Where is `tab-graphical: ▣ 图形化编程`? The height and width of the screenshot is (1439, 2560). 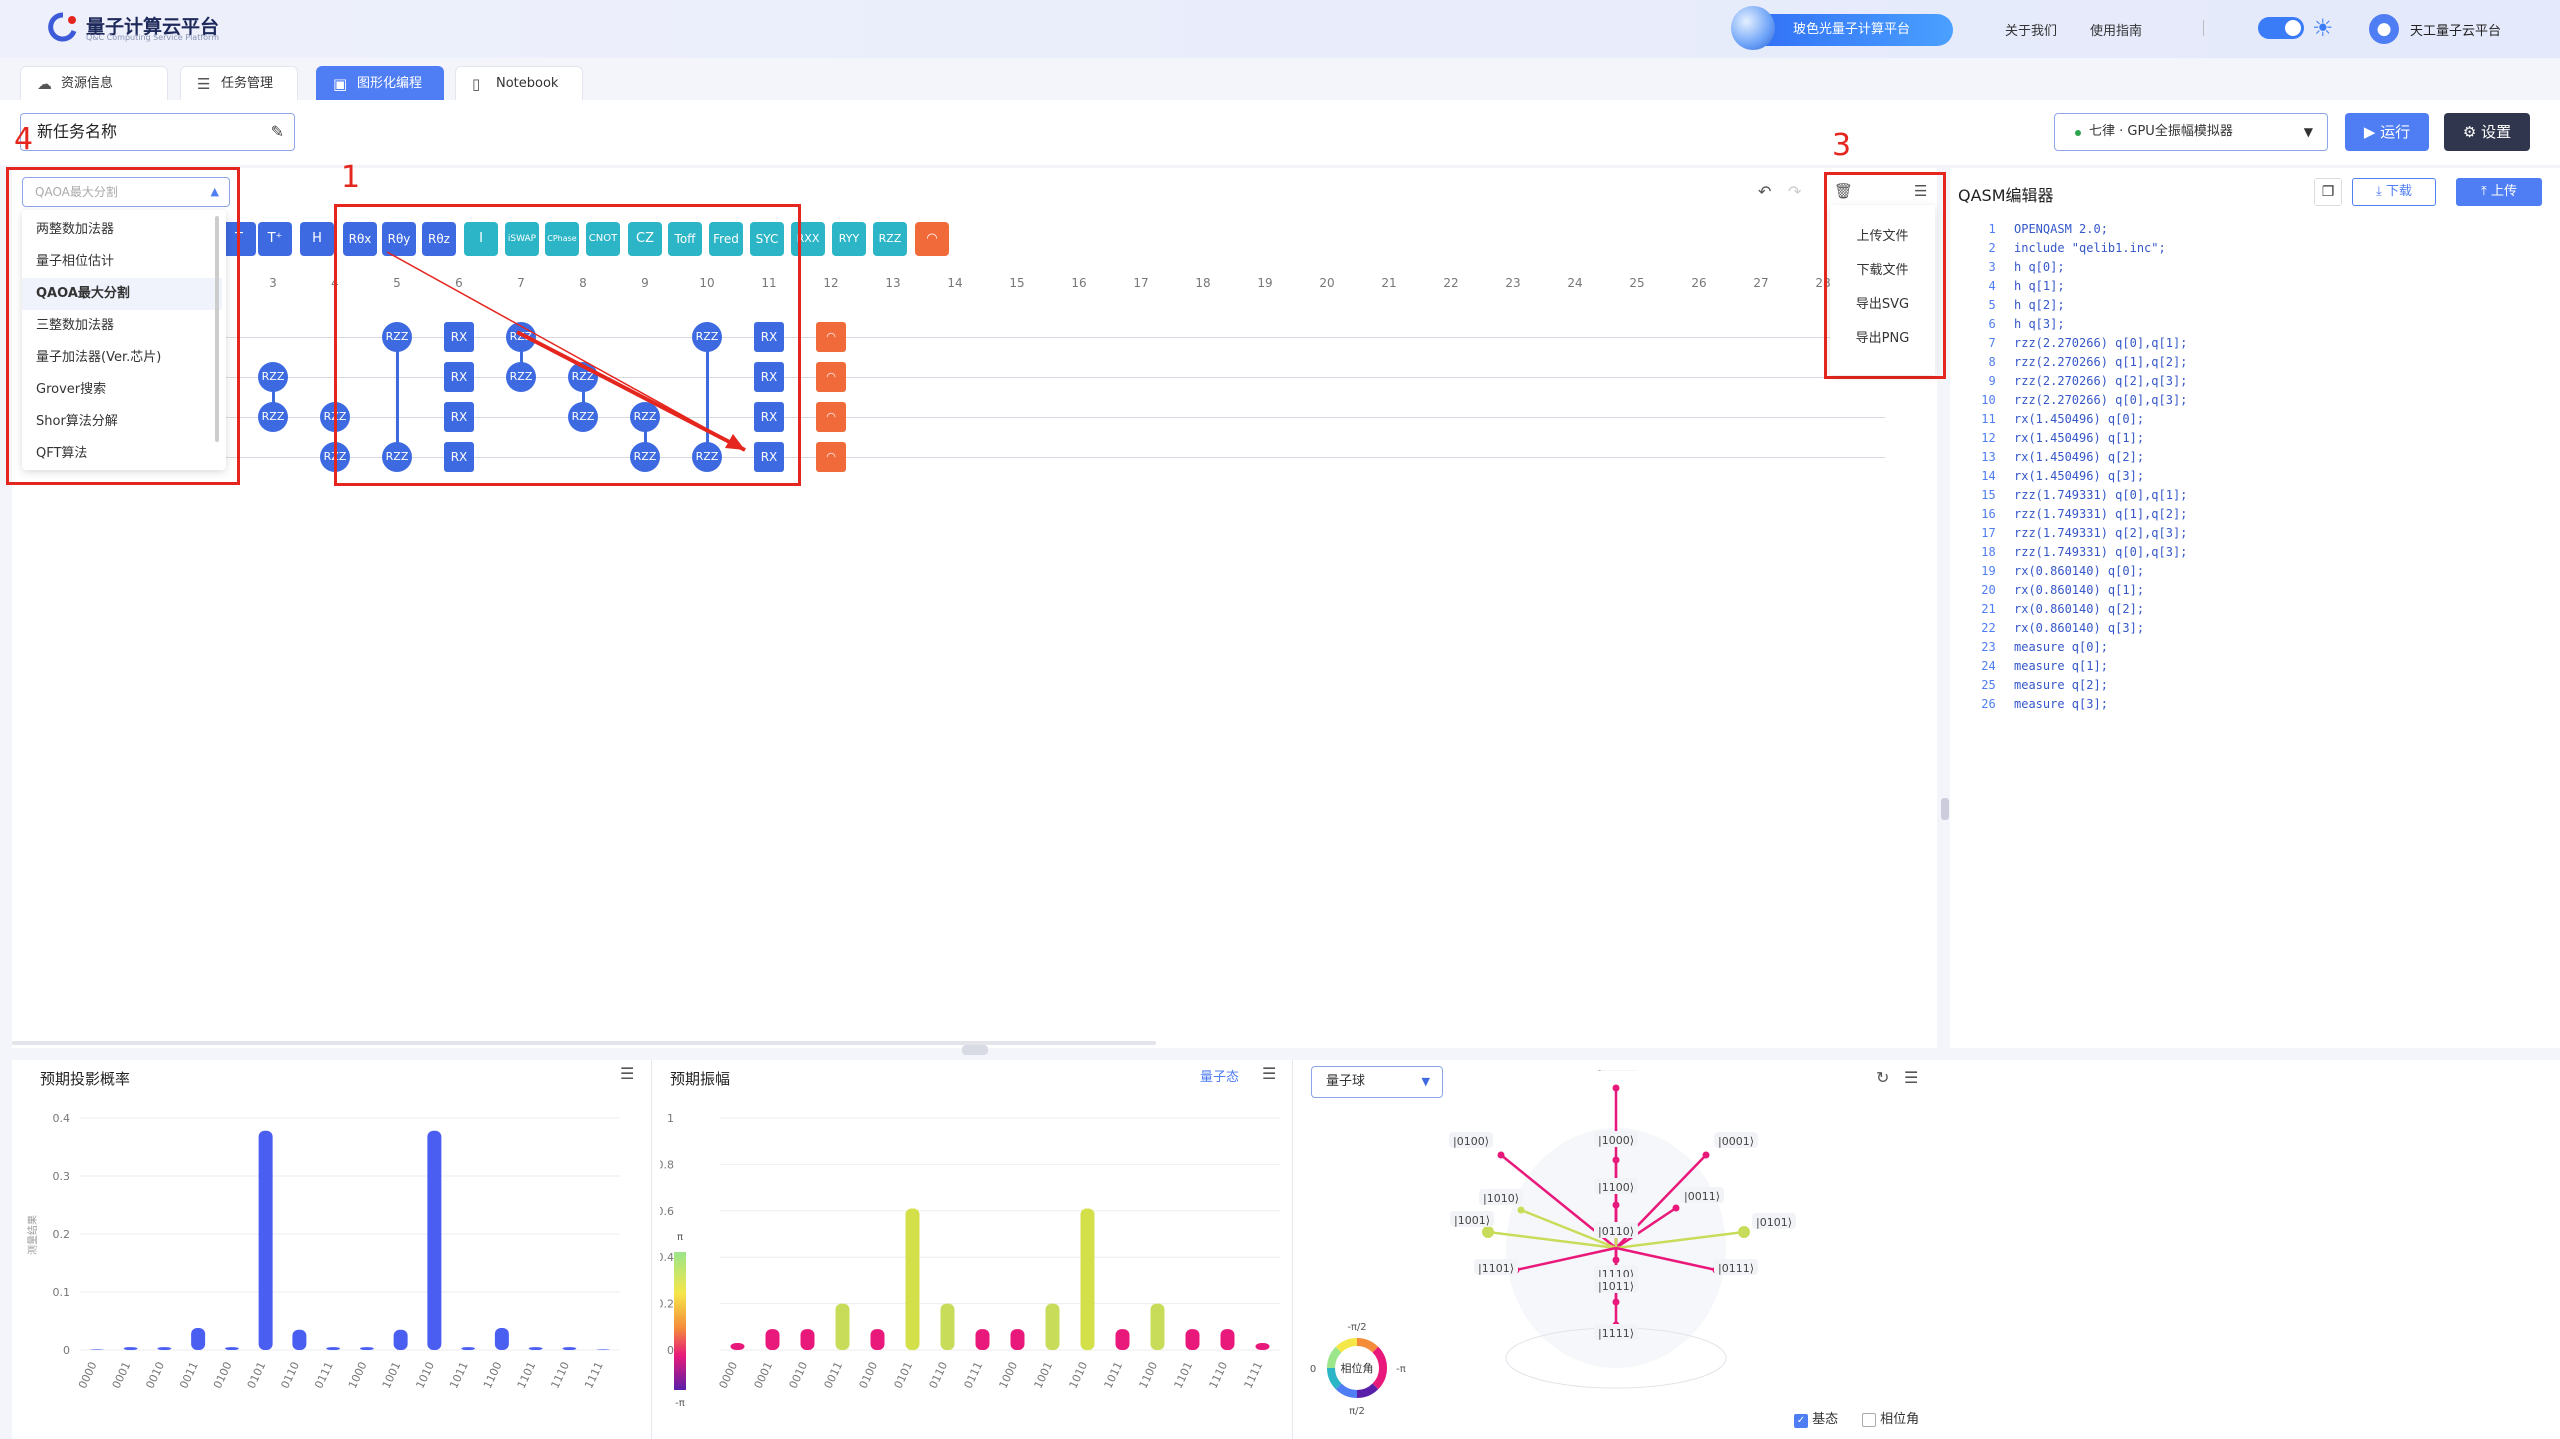 tab-graphical: ▣ 图形化编程 is located at coordinates (380, 83).